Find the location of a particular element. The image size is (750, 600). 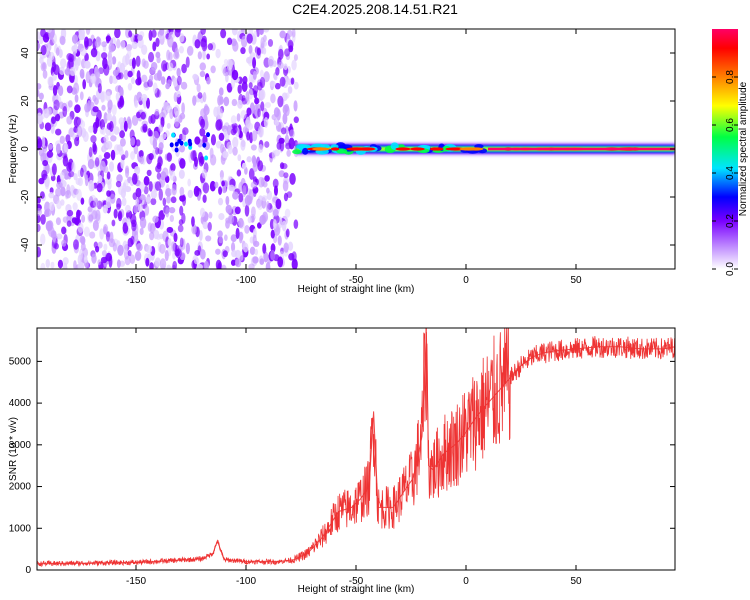

colorbar-label: Normalized spectral amplitude is located at coordinates (743, 148).